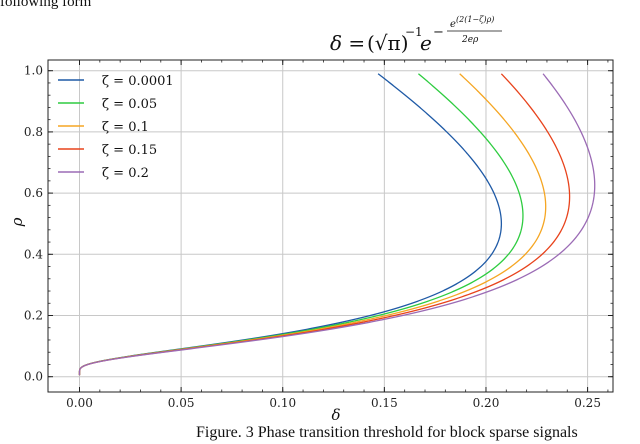 The image size is (640, 444). I want to click on legend-label-0: ζ = 0.0001, so click(138, 81).